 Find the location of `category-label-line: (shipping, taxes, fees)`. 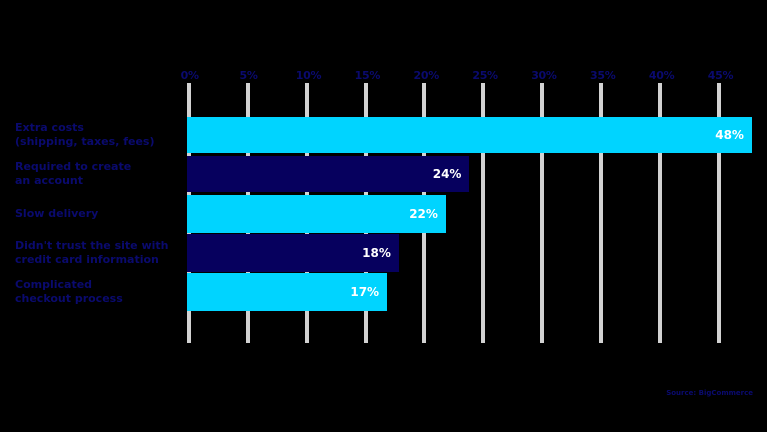

category-label-line: (shipping, taxes, fees) is located at coordinates (85, 141).